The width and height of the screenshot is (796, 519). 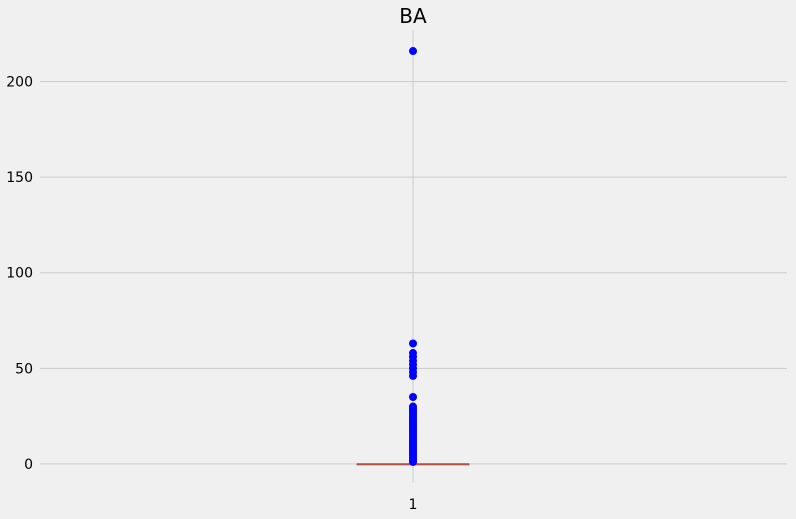 I want to click on y-tick-label: 100, so click(x=19, y=274).